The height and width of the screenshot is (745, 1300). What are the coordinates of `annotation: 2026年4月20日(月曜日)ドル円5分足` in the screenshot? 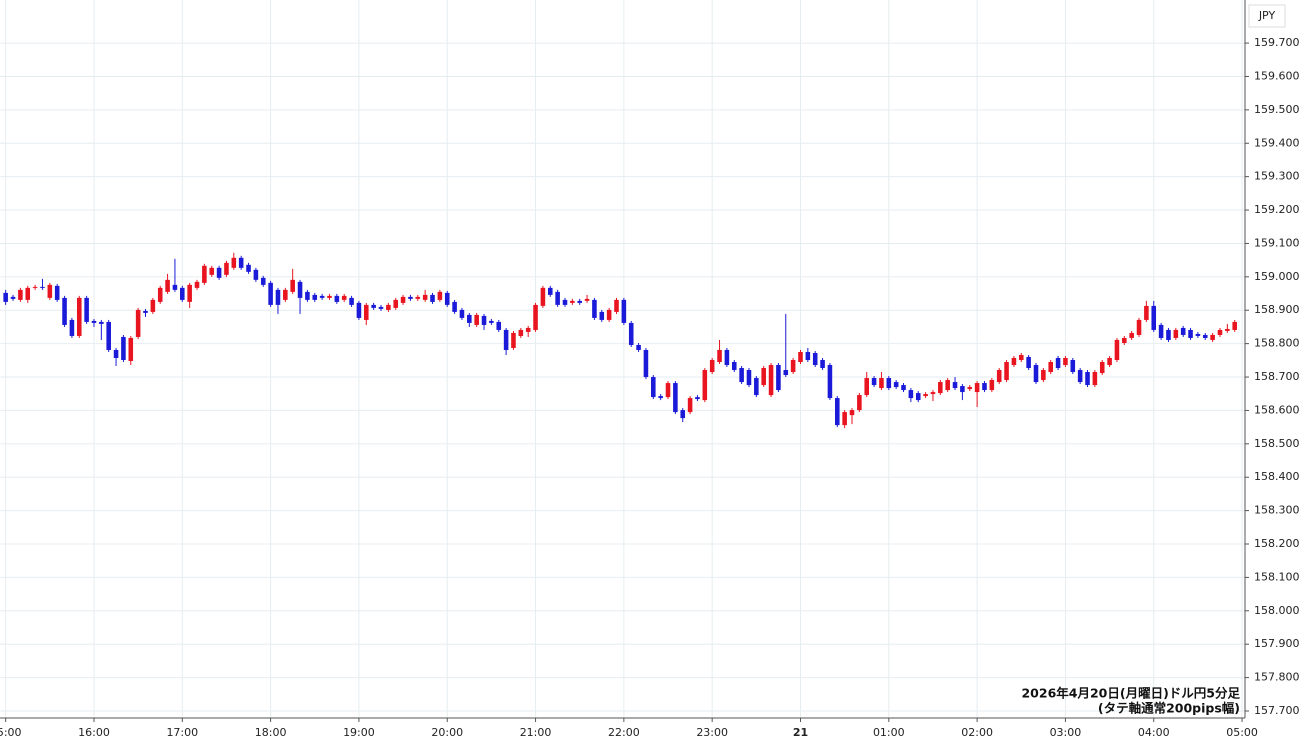 It's located at (1130, 693).